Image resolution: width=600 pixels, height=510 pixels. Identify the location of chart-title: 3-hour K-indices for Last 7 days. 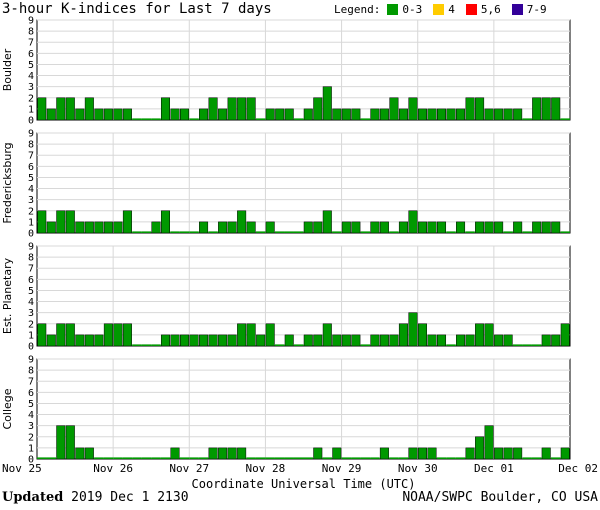
(137, 9).